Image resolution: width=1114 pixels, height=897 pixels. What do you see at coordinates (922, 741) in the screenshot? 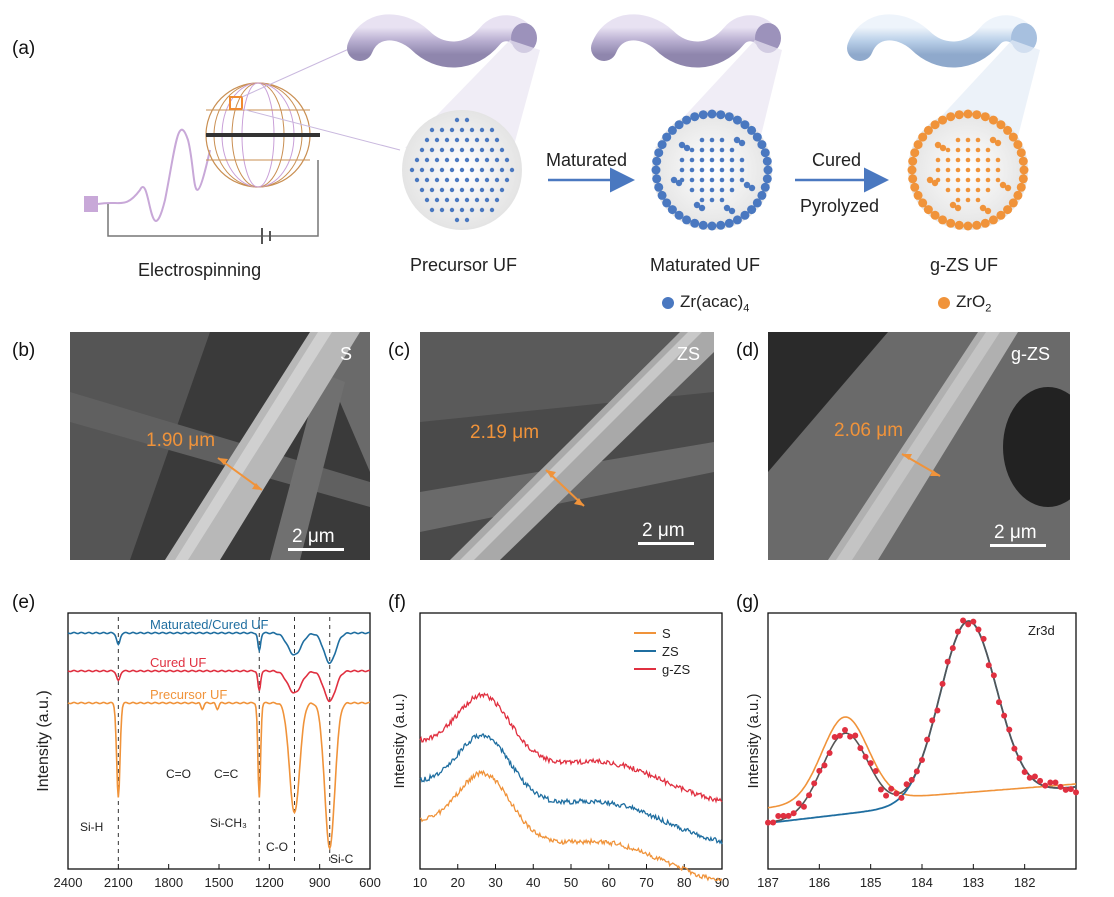
I see `xps-plot-frame` at bounding box center [922, 741].